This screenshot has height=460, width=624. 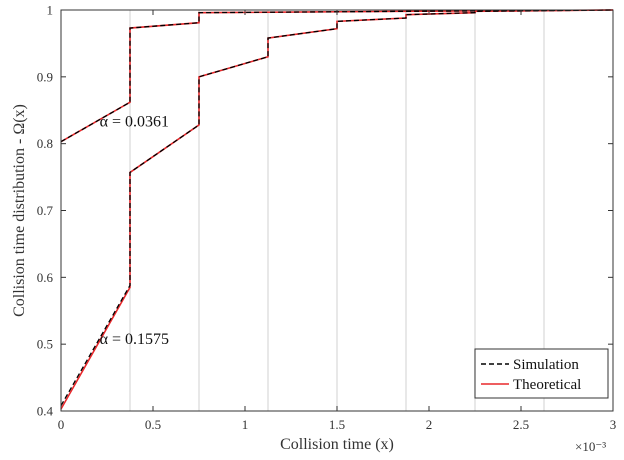 What do you see at coordinates (45, 344) in the screenshot?
I see `y-tick-label: 0.5` at bounding box center [45, 344].